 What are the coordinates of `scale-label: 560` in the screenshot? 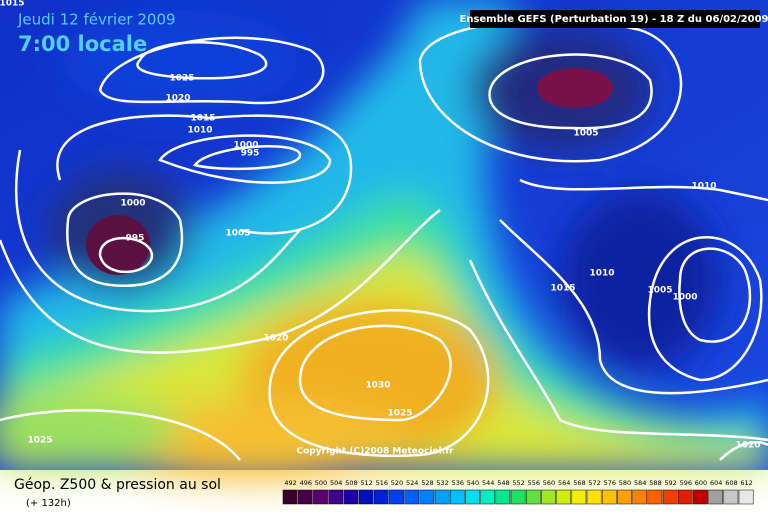 It's located at (549, 483).